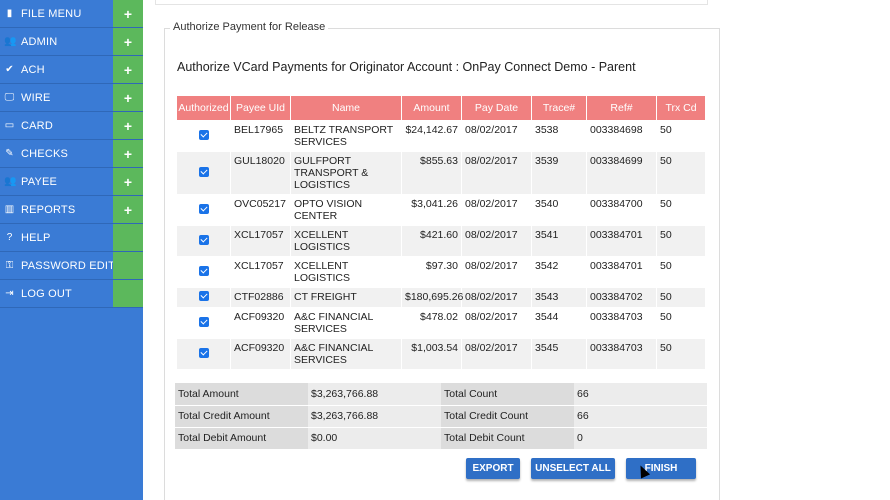 The image size is (890, 500). Describe the element at coordinates (621, 297) in the screenshot. I see `cell-ref: 003384702` at that location.